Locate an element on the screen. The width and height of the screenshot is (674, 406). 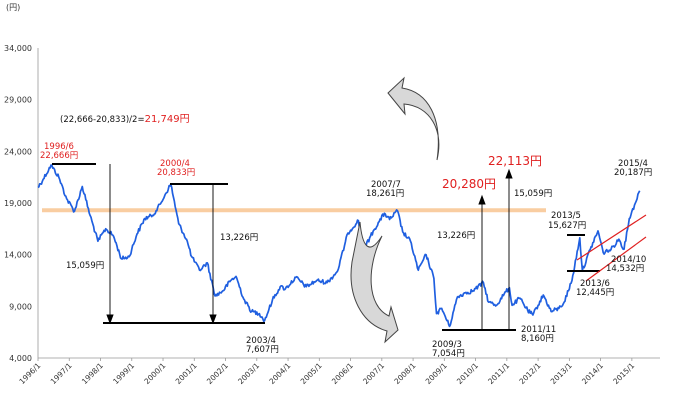
pt-2015-4-value: 20,187円 is located at coordinates (633, 173).